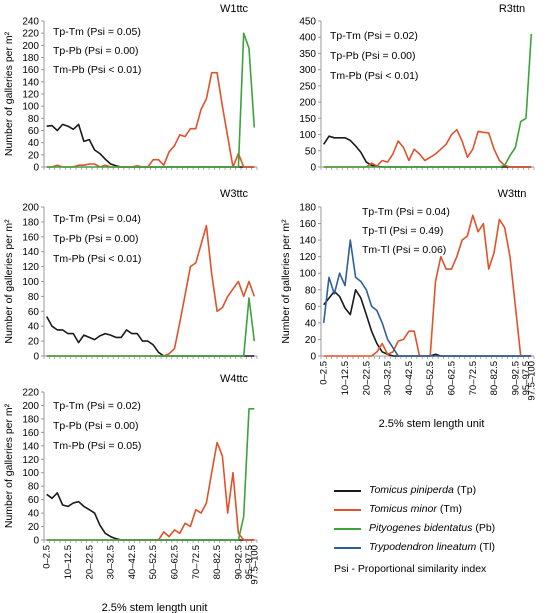 The image size is (550, 613). Describe the element at coordinates (441, 509) in the screenshot. I see `legend-item-tm: Tomicus minor (Tm)` at that location.